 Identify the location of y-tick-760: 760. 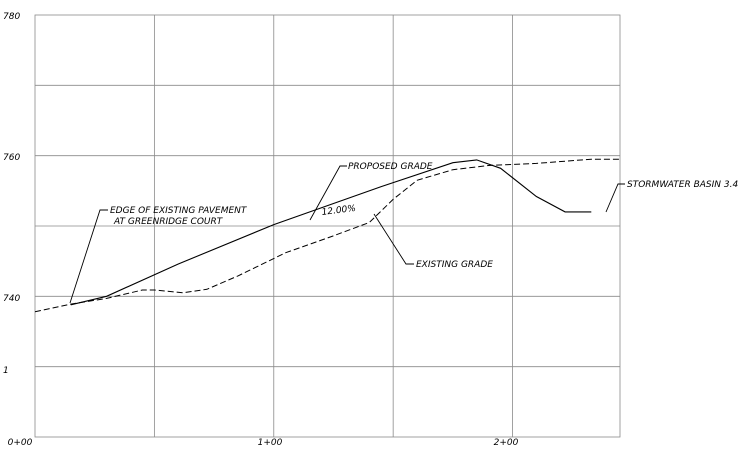
(11, 158).